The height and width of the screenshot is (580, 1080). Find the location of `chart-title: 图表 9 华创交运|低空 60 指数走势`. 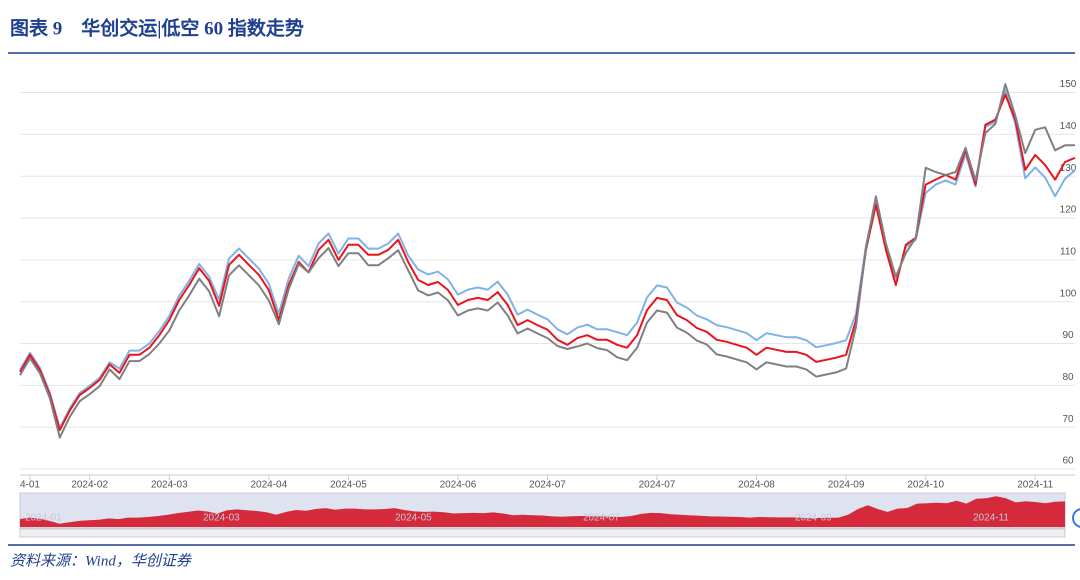

chart-title: 图表 9 华创交运|低空 60 指数走势 is located at coordinates (157, 27).